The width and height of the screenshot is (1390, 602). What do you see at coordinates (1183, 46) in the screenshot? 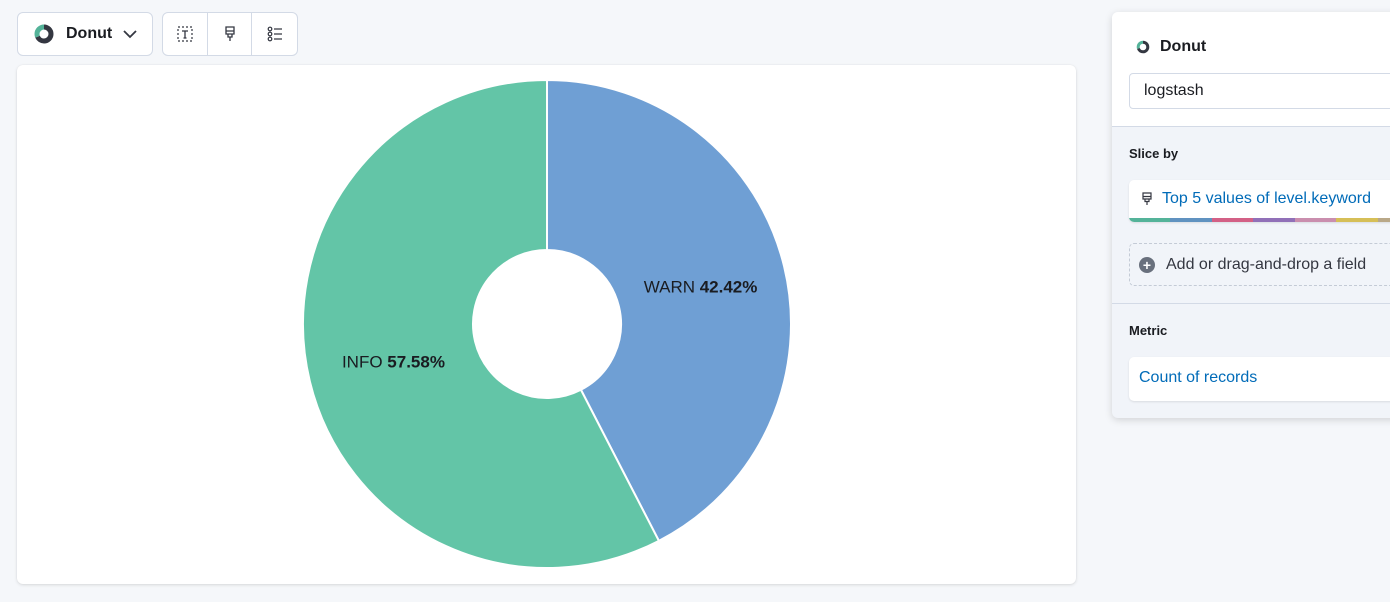
I see `layer-title-label: Donut` at bounding box center [1183, 46].